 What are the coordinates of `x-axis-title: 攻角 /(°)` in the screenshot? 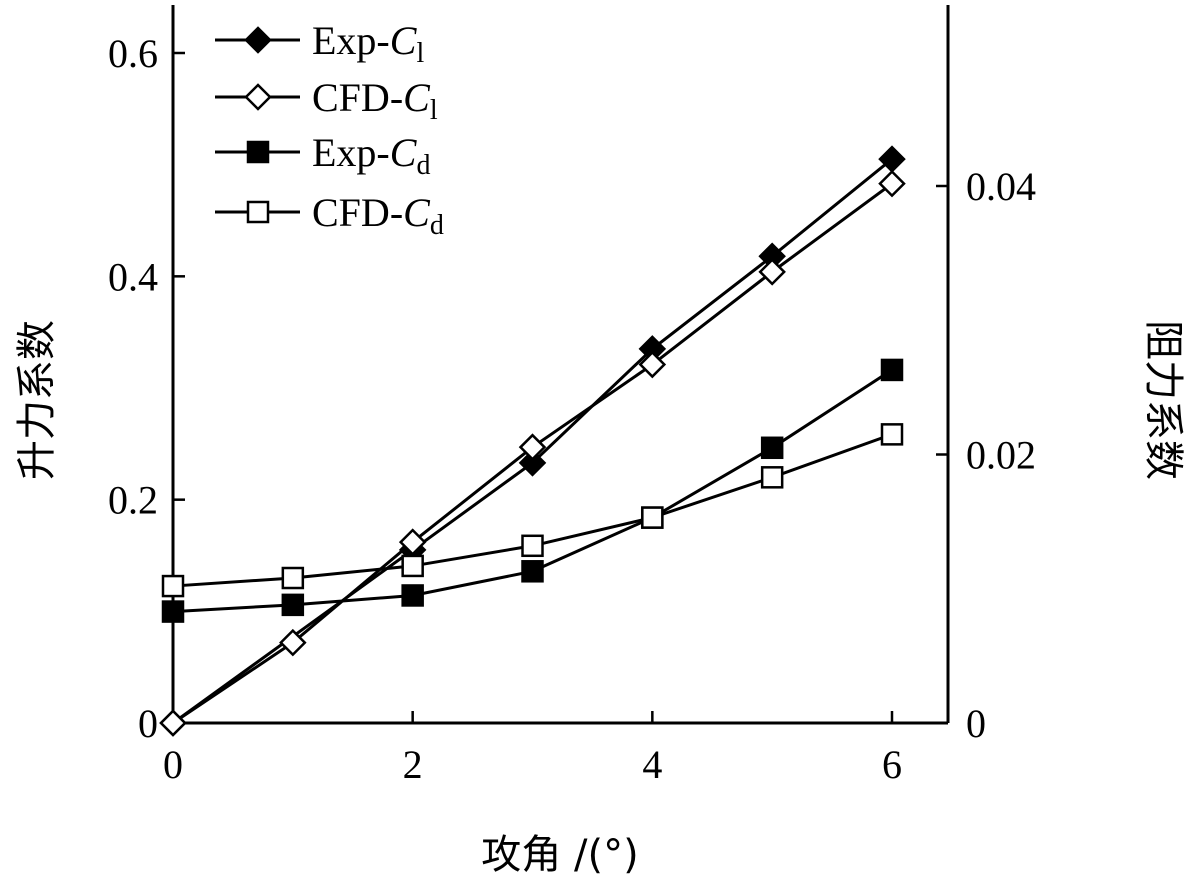 It's located at (559, 855).